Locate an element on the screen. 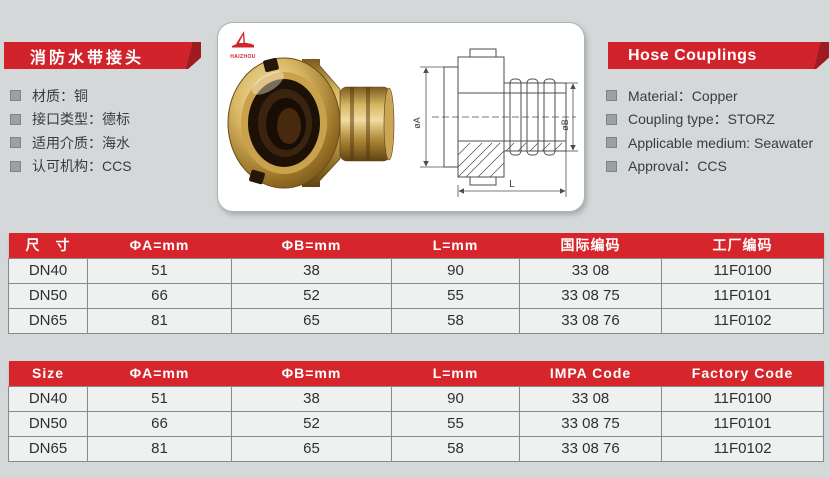  dim-label-l: L is located at coordinates (512, 184).